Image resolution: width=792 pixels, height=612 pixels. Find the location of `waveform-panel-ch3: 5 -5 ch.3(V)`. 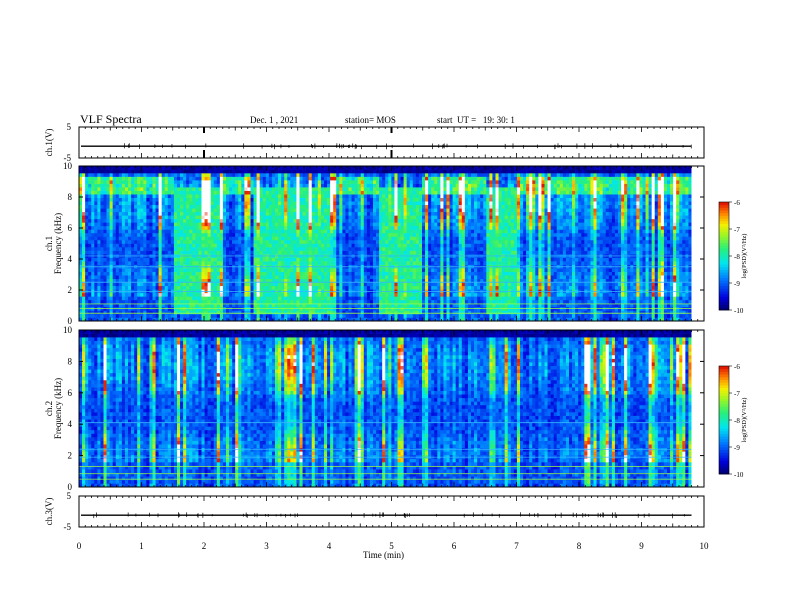

waveform-panel-ch3: 5 -5 ch.3(V) is located at coordinates (374, 511).